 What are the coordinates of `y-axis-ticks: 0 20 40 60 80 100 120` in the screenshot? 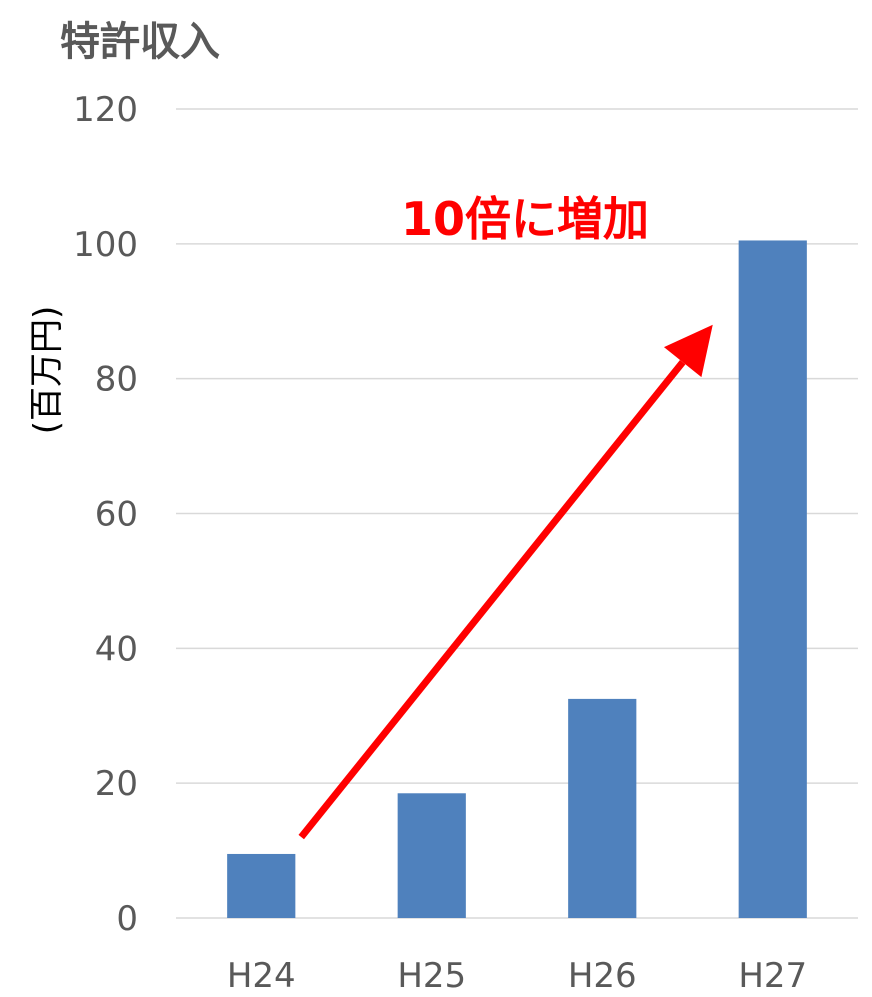 It's located at (105, 514).